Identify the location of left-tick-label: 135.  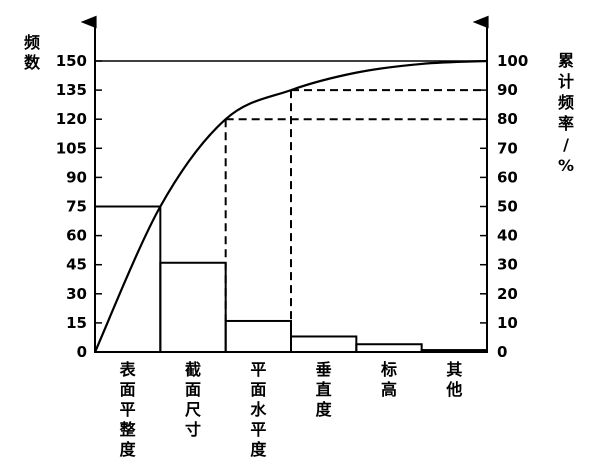
(71, 90).